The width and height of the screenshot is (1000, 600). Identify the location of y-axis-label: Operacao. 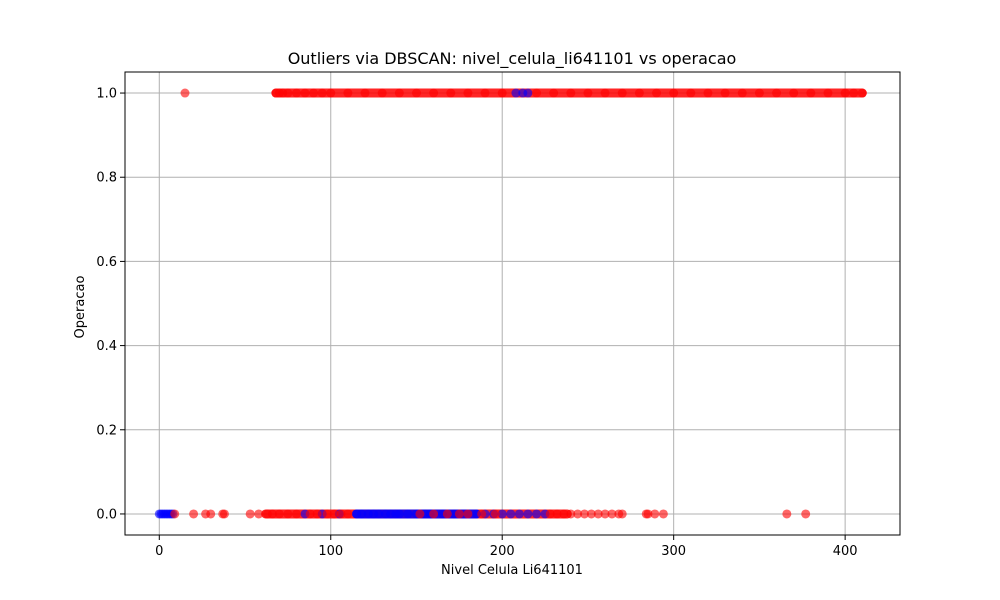
(80, 307).